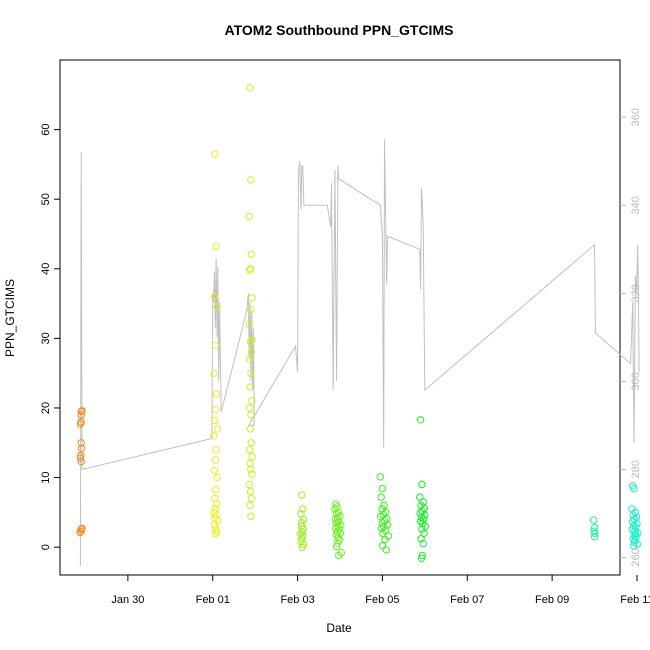 This screenshot has width=650, height=650. I want to click on y-axis-label: PPN_GTCIMS, so click(10, 318).